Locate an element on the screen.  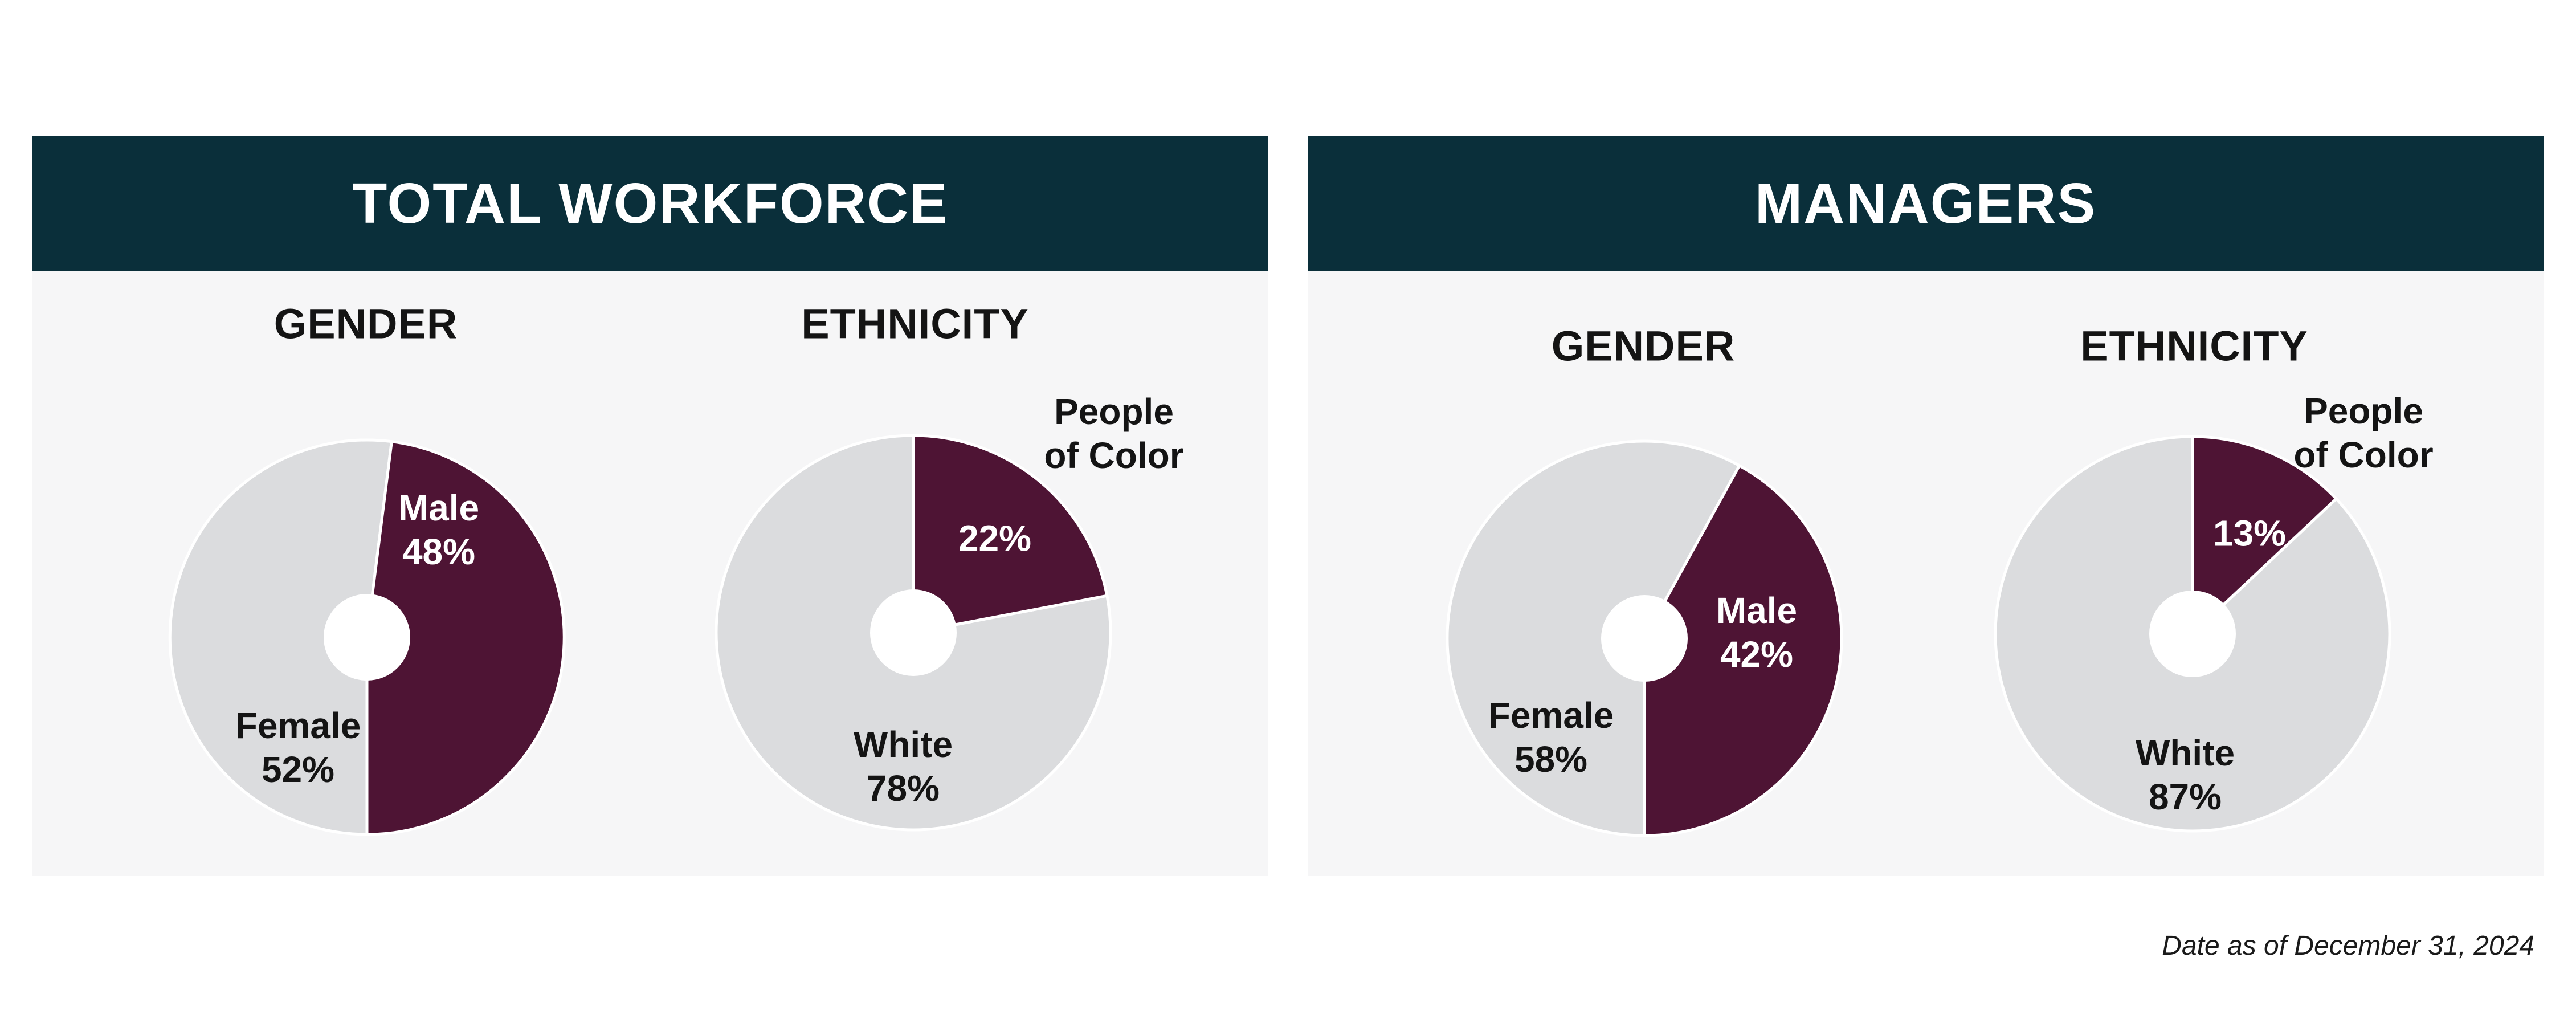
donut-chart-workforce-gender is located at coordinates (367, 637).